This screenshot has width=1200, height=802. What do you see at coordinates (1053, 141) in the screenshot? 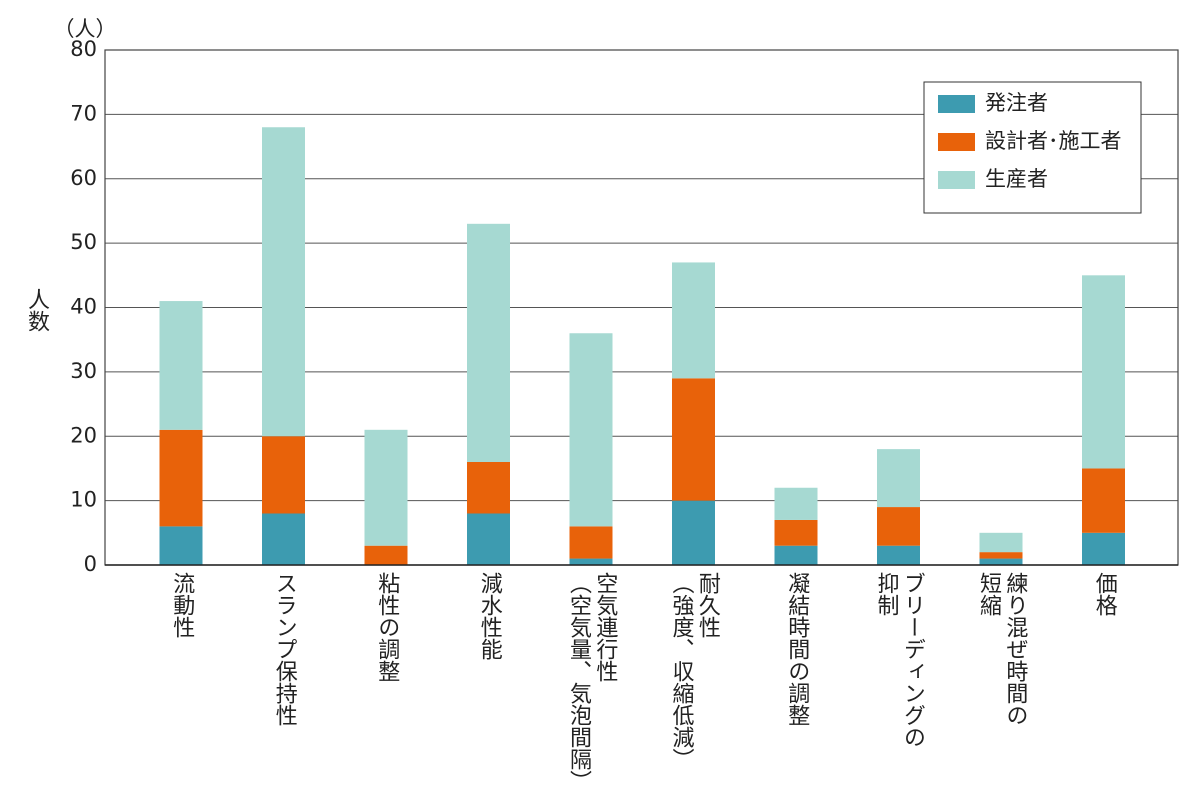
I see `legend-label: 設計者･施工者` at bounding box center [1053, 141].